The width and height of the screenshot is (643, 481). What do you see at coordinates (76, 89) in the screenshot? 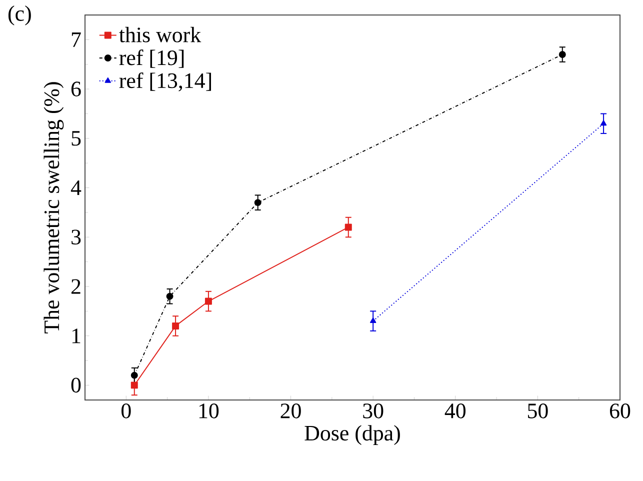
I see `y-tick-label: 6` at bounding box center [76, 89].